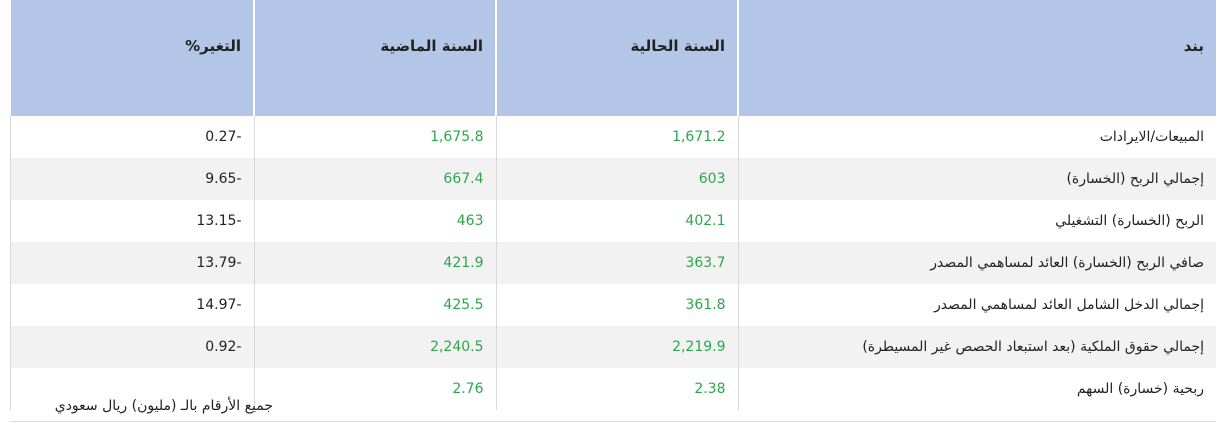 This screenshot has height=430, width=1223. I want to click on value-cell: 1,671.2, so click(616, 137).